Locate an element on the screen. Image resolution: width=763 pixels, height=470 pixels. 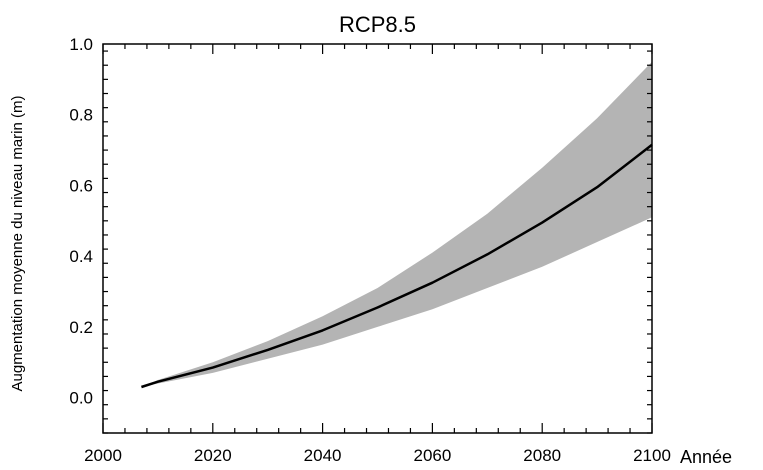
x-tick-label: 2080 is located at coordinates (542, 455).